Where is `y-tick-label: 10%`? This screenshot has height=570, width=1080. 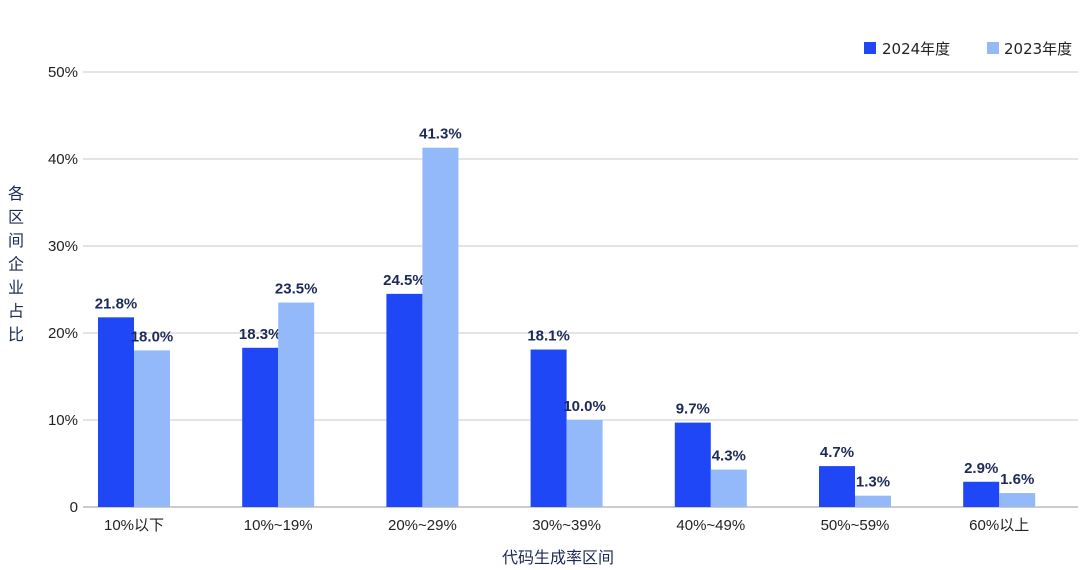
y-tick-label: 10% is located at coordinates (63, 420).